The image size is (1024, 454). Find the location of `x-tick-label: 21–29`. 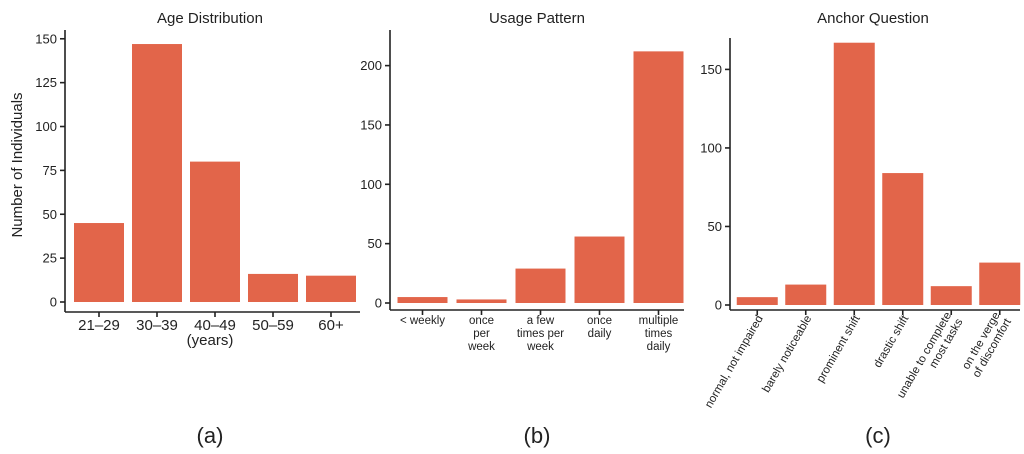

x-tick-label: 21–29 is located at coordinates (99, 325).